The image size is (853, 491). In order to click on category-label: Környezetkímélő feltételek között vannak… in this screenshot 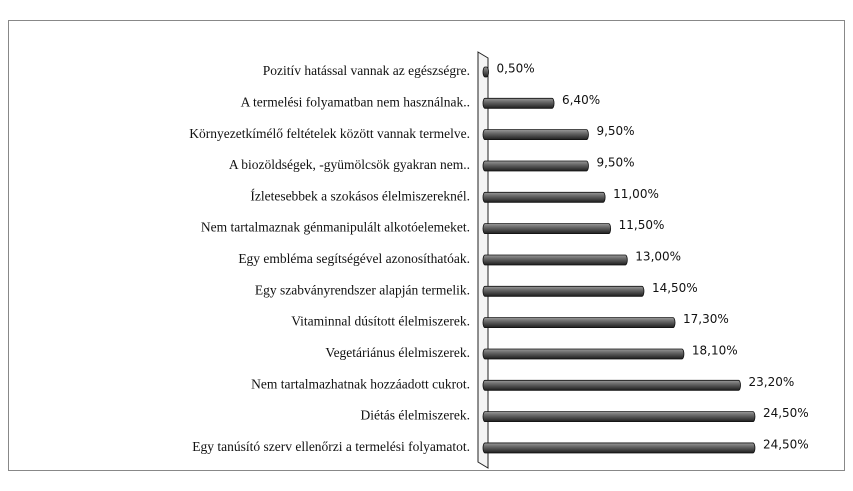, I will do `click(329, 133)`.